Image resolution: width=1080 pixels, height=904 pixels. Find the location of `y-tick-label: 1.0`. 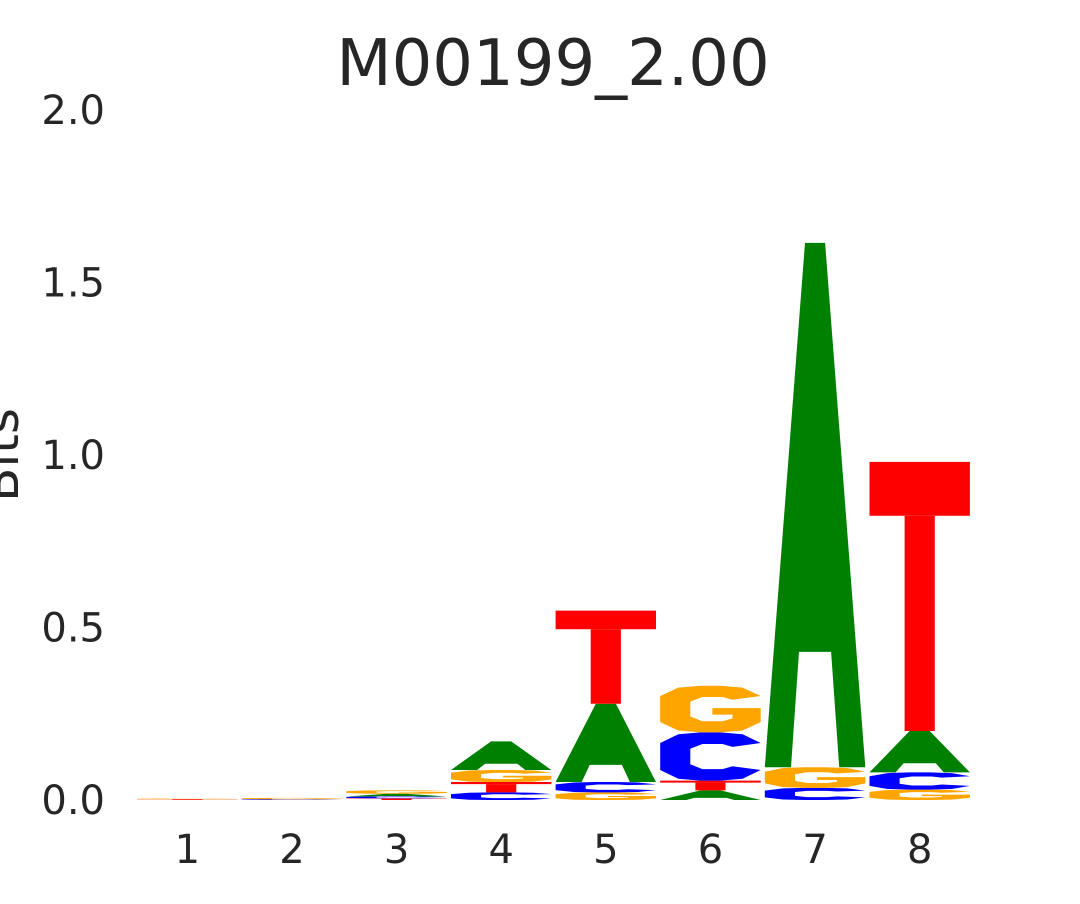

y-tick-label: 1.0 is located at coordinates (73, 456).